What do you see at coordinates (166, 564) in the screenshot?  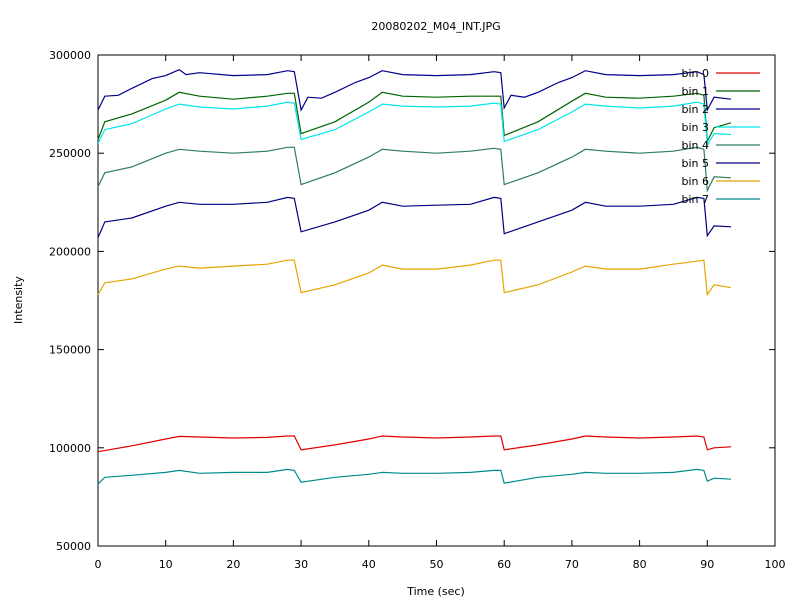 I see `x-tick-label: 10` at bounding box center [166, 564].